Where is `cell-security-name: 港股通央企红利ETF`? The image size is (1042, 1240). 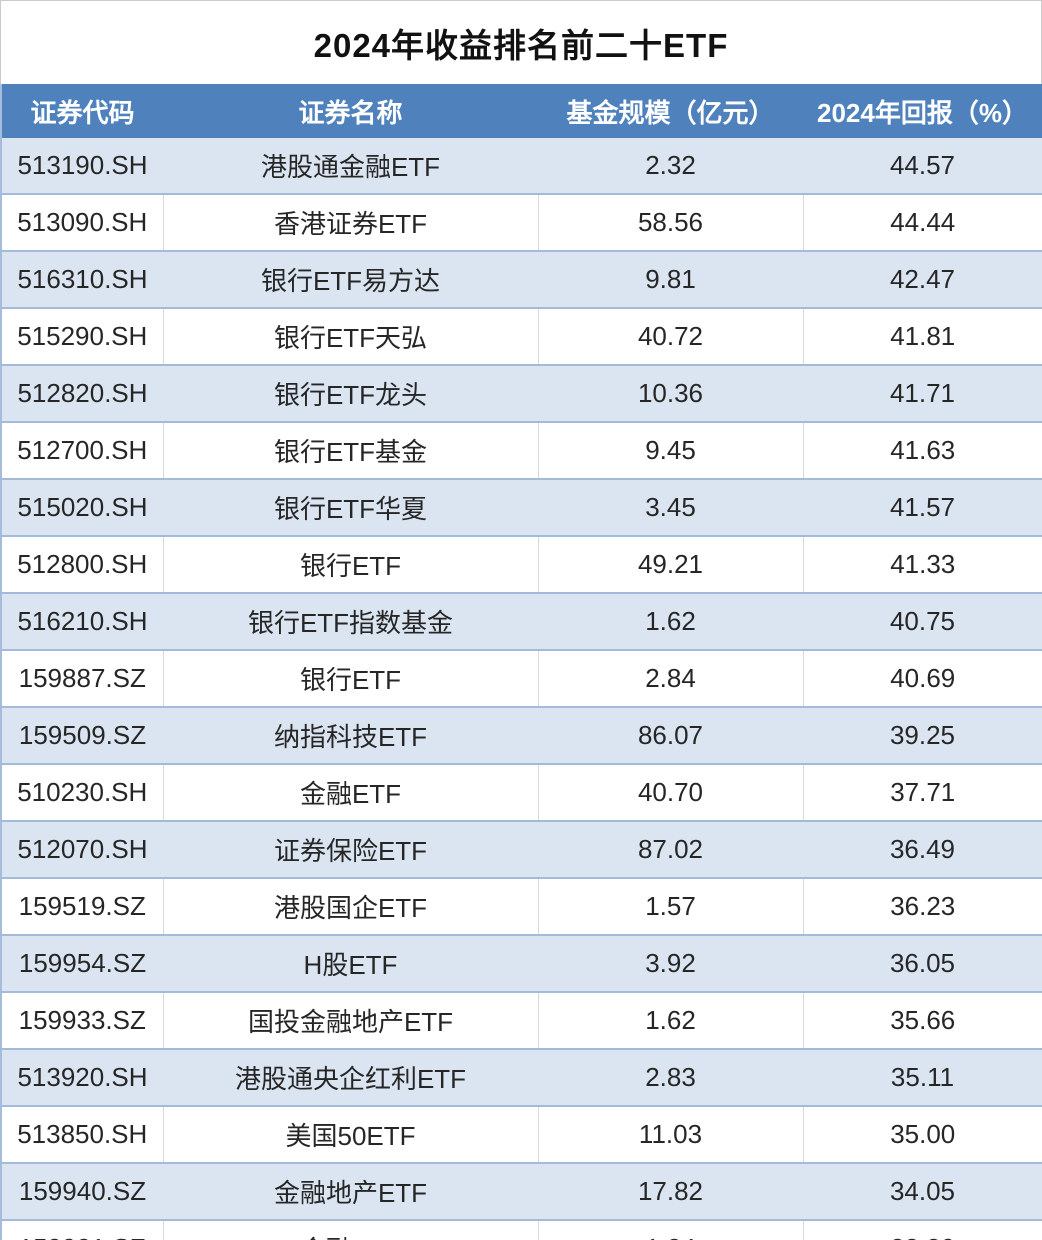
cell-security-name: 港股通央企红利ETF is located at coordinates (350, 1078).